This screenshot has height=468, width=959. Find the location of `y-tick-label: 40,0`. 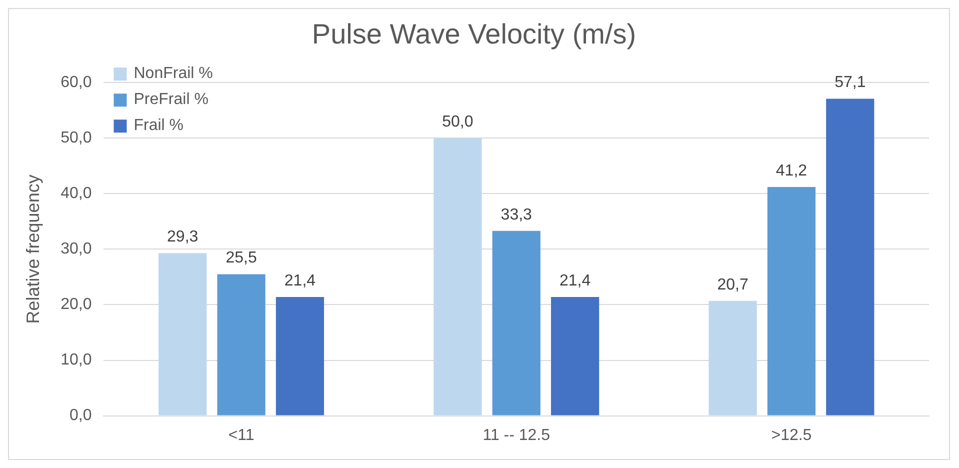

y-tick-label: 40,0 is located at coordinates (76, 193).